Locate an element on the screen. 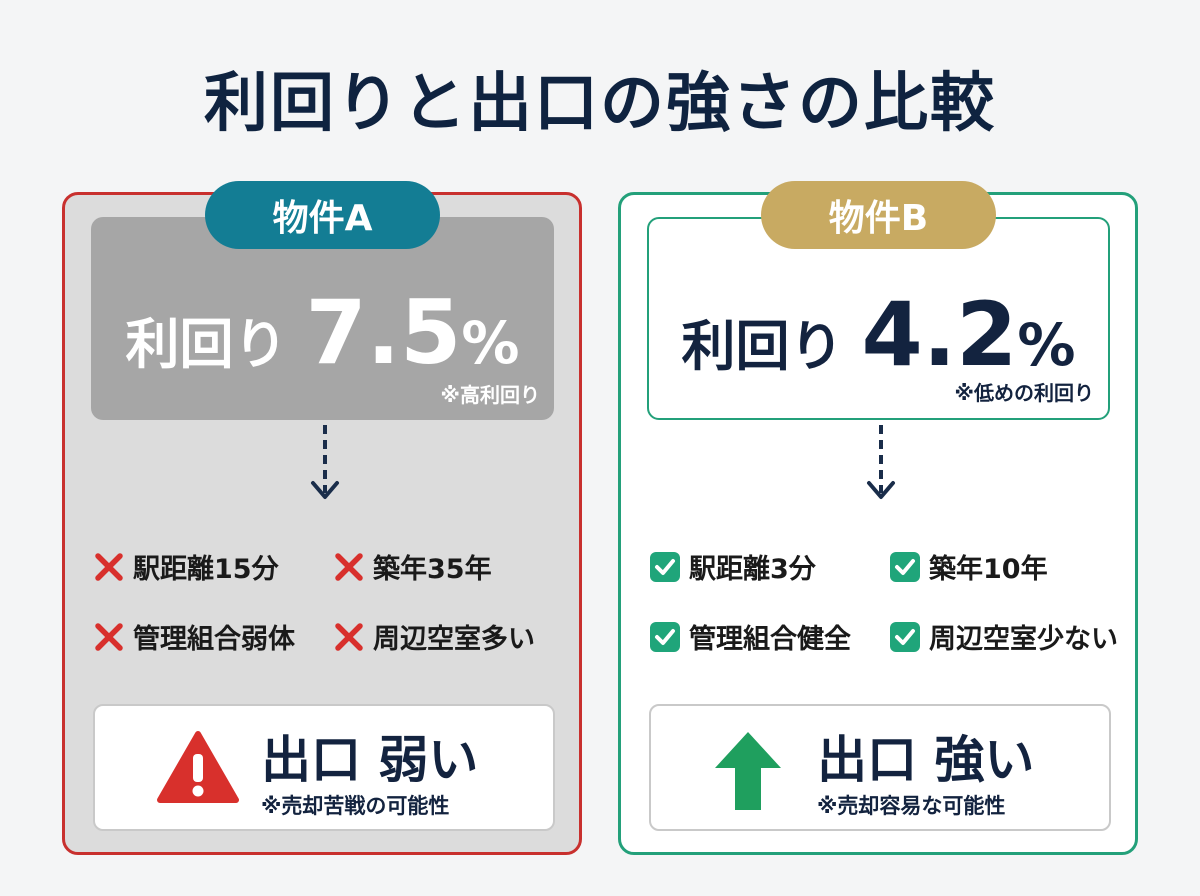 The height and width of the screenshot is (896, 1200). yield-line: 利回り 7.5% is located at coordinates (322, 332).